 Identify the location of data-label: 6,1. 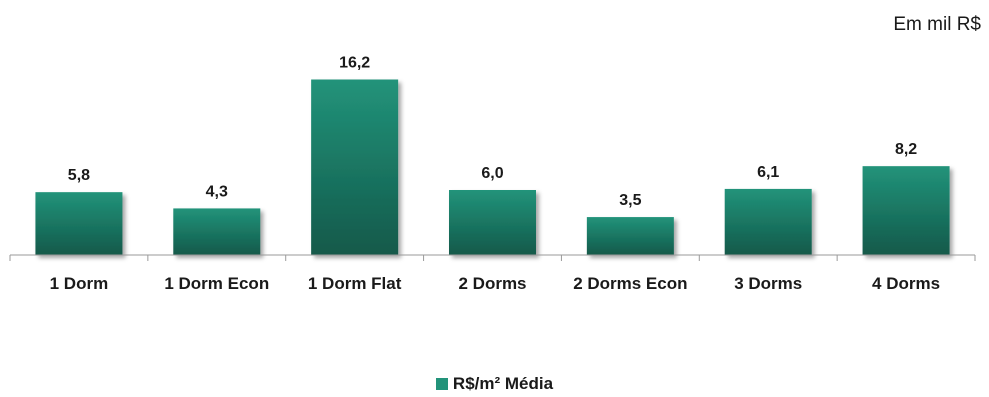
(768, 172).